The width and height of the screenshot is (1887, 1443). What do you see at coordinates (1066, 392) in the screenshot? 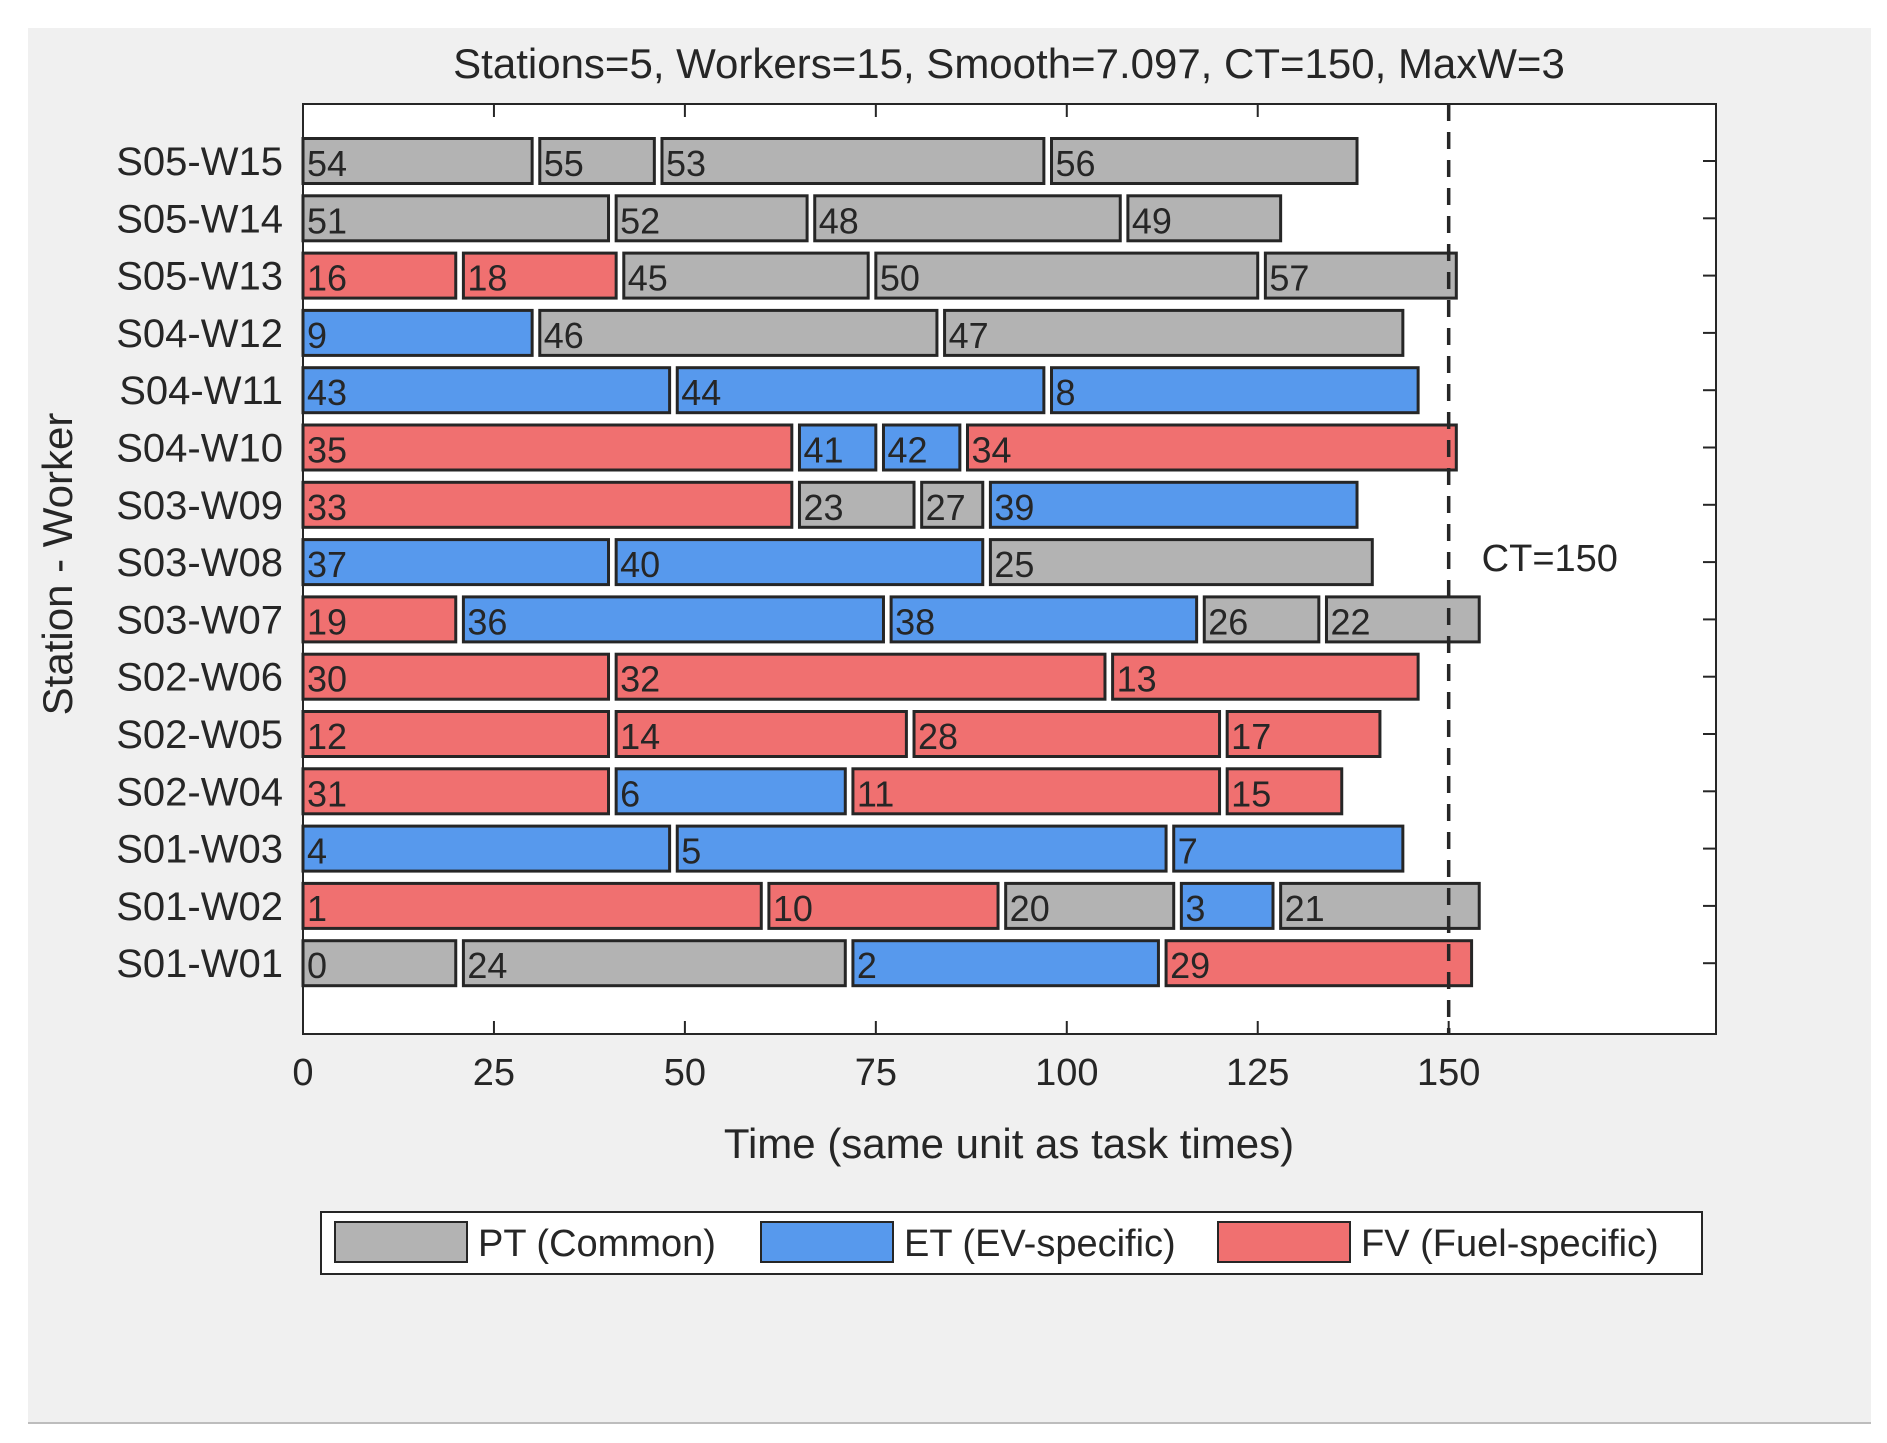
I see `task-label: 8` at bounding box center [1066, 392].